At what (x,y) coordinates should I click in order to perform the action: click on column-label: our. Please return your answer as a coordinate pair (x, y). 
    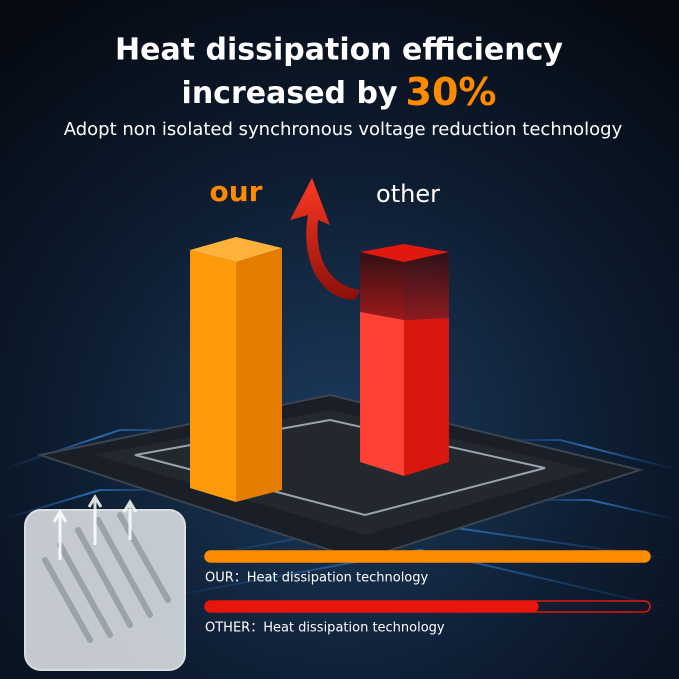
    Looking at the image, I should click on (236, 191).